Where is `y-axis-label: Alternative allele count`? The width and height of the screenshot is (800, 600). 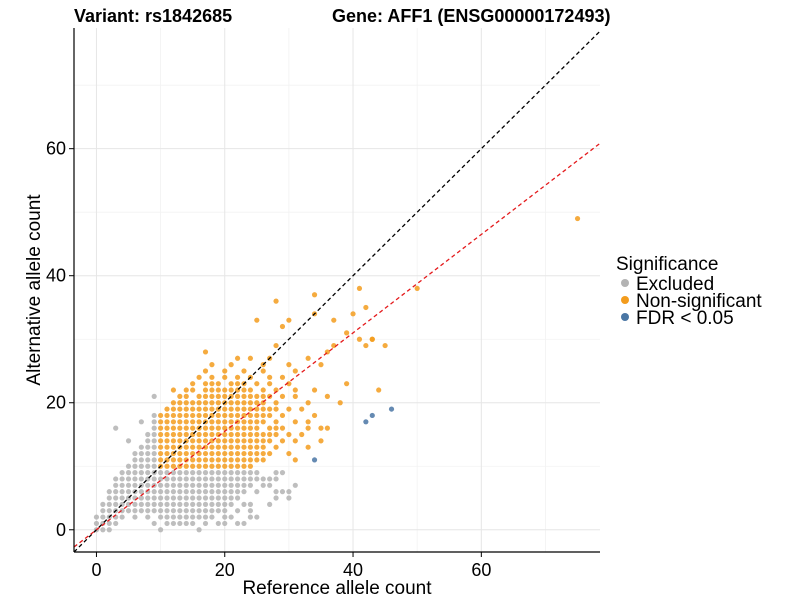 y-axis-label: Alternative allele count is located at coordinates (34, 290).